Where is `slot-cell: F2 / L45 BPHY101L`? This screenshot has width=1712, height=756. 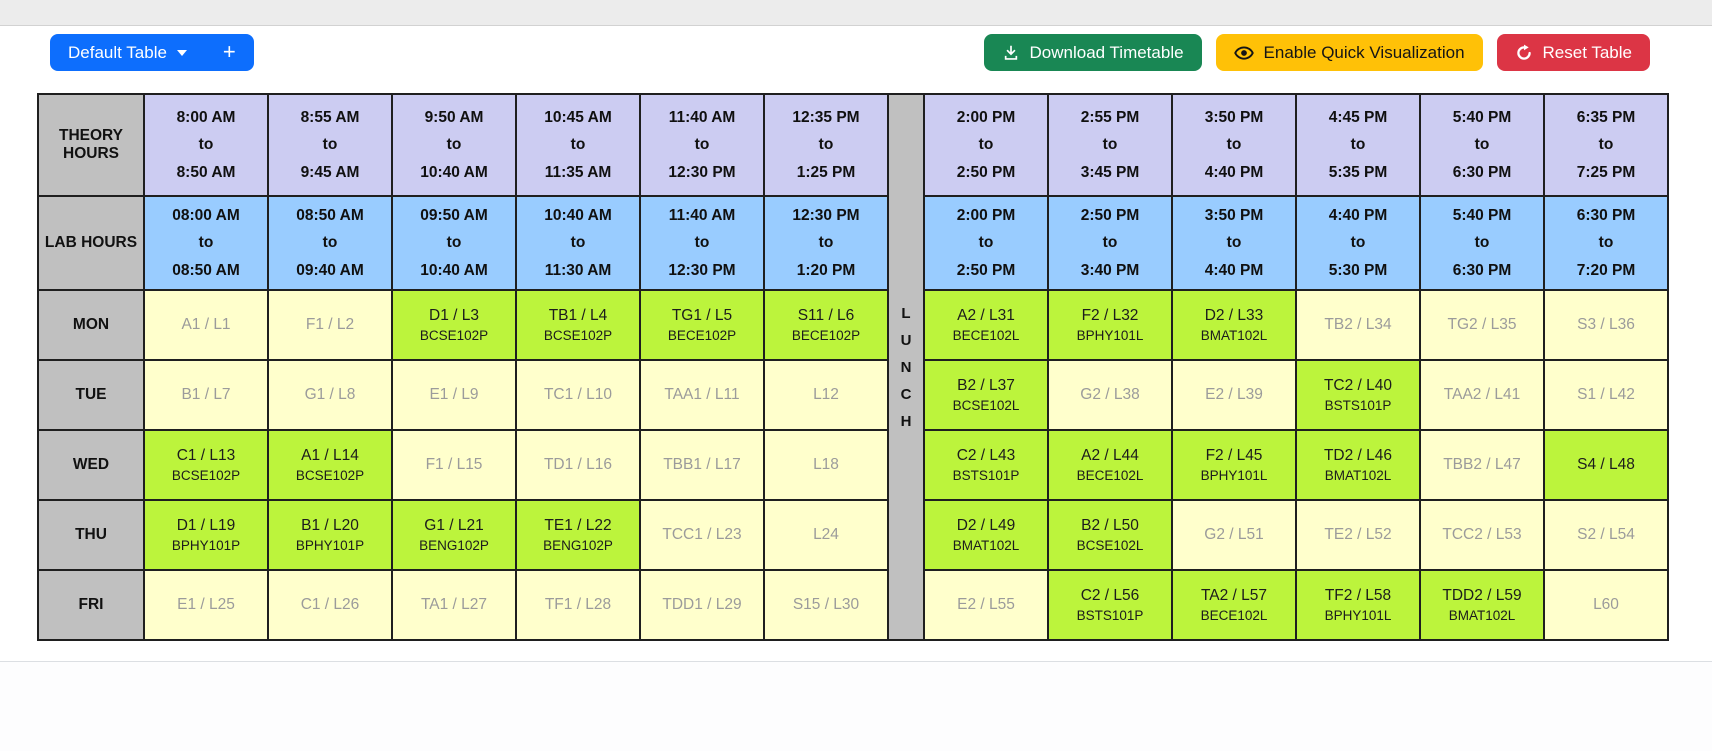 slot-cell: F2 / L45 BPHY101L is located at coordinates (1234, 465).